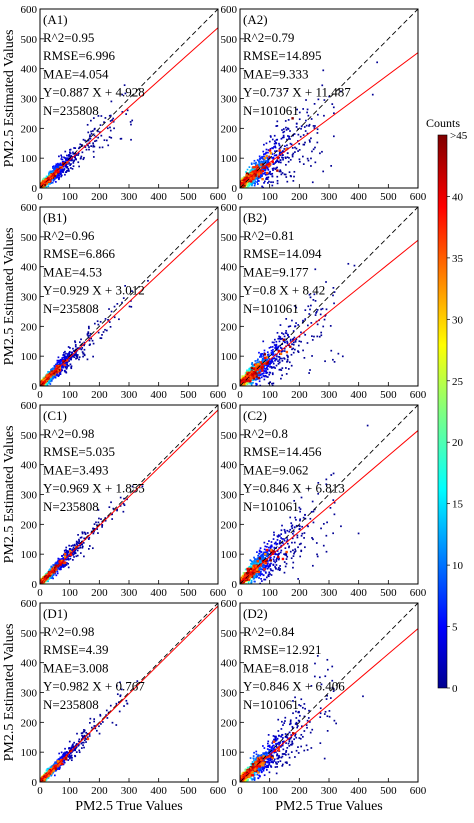  I want to click on stat-label: MAE=9.177, so click(276, 271).